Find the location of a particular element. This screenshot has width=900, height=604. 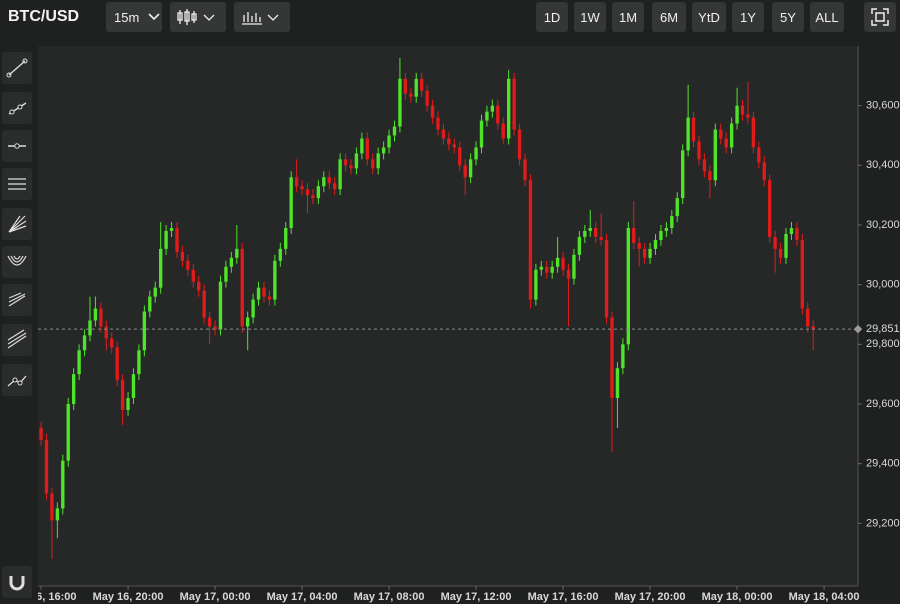

range-button: YtD is located at coordinates (709, 17).